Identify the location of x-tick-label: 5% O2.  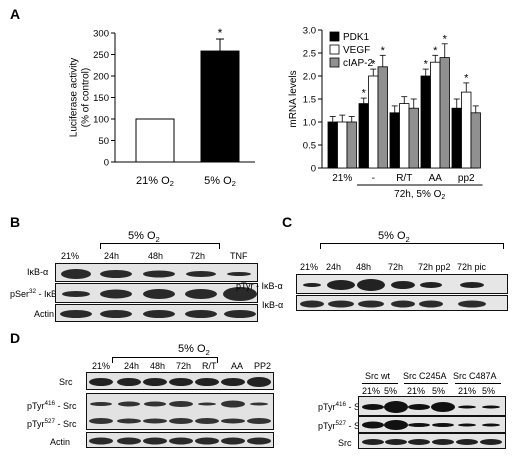
(220, 181).